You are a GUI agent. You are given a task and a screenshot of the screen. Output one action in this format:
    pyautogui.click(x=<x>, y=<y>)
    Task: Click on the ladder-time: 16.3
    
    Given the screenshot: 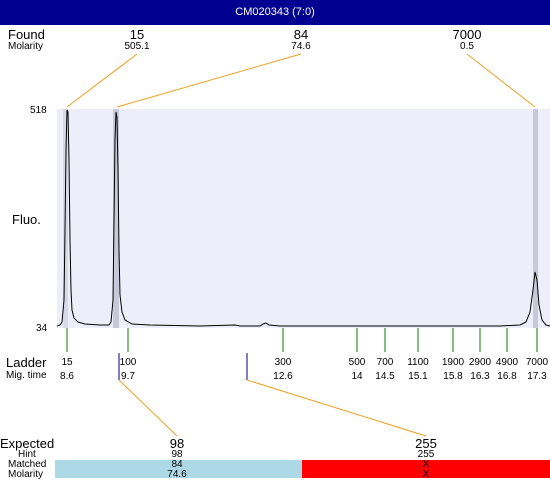 What is the action you would take?
    pyautogui.click(x=480, y=376)
    